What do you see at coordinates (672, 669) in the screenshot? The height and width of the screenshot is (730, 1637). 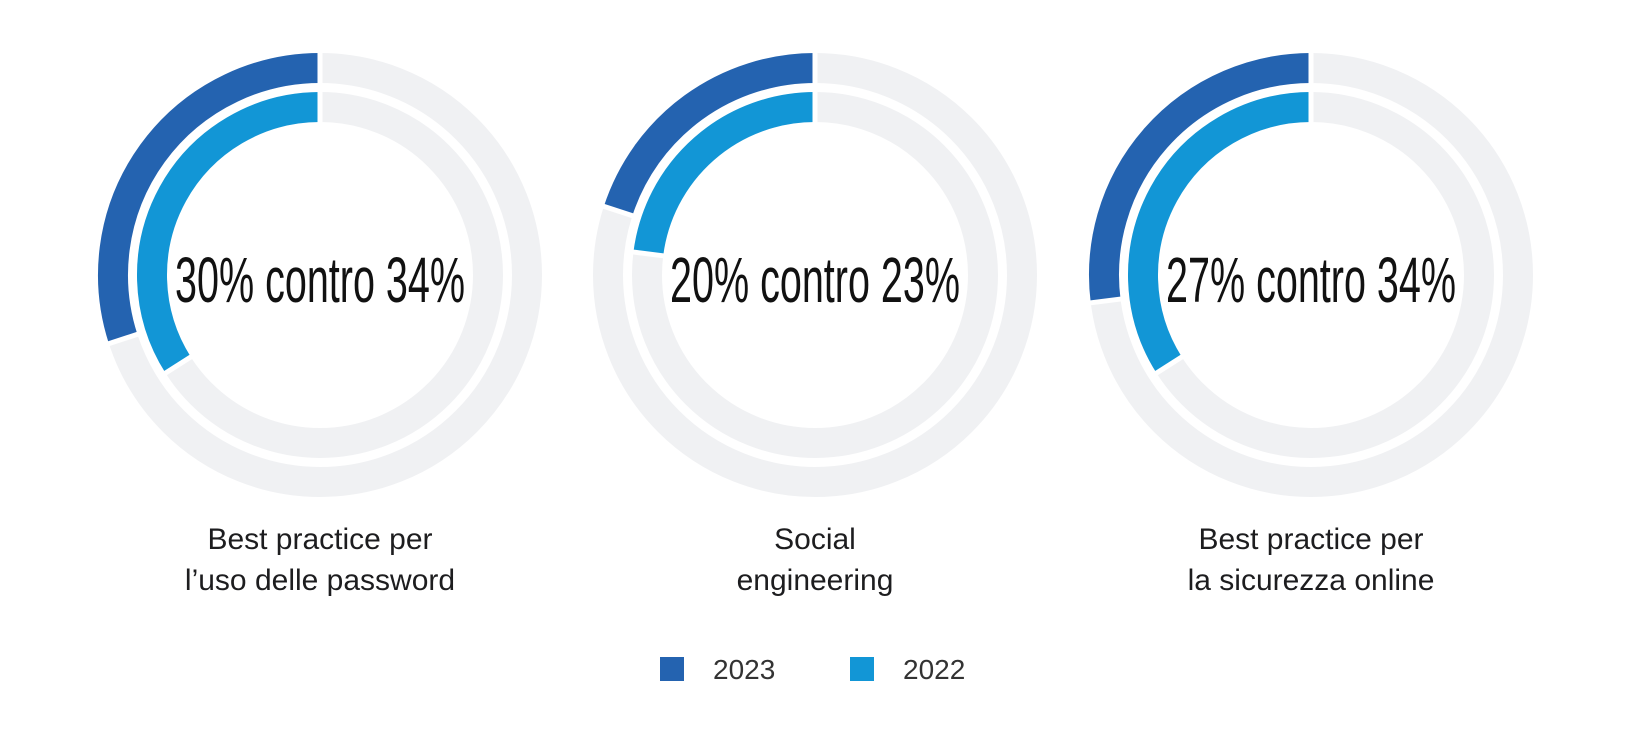 I see `legend-swatch-2023` at bounding box center [672, 669].